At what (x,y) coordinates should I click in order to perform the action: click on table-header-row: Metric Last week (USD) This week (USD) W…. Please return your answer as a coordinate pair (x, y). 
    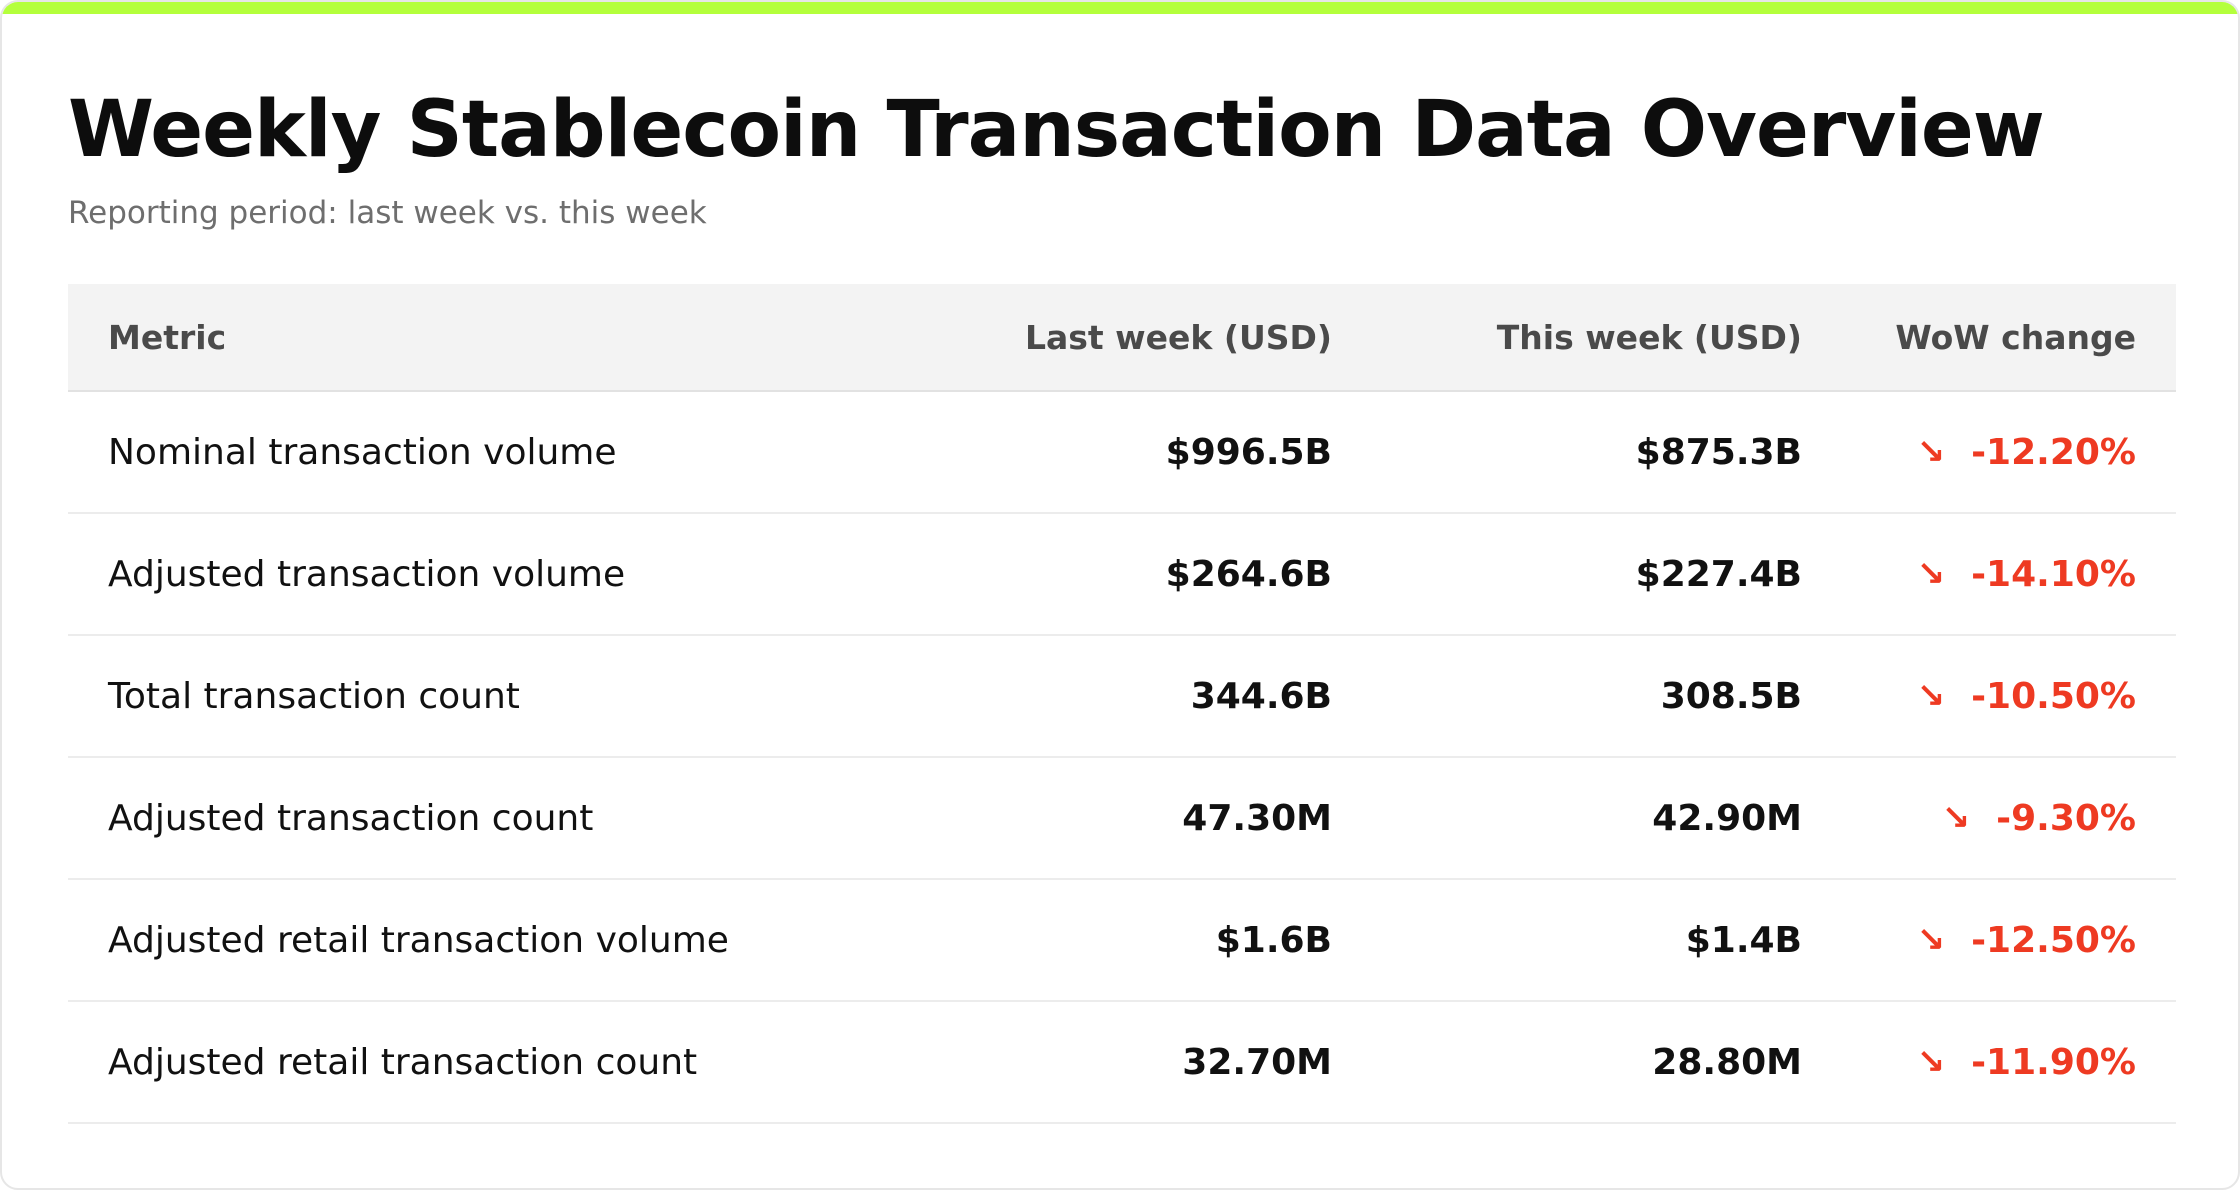
    Looking at the image, I should click on (1122, 338).